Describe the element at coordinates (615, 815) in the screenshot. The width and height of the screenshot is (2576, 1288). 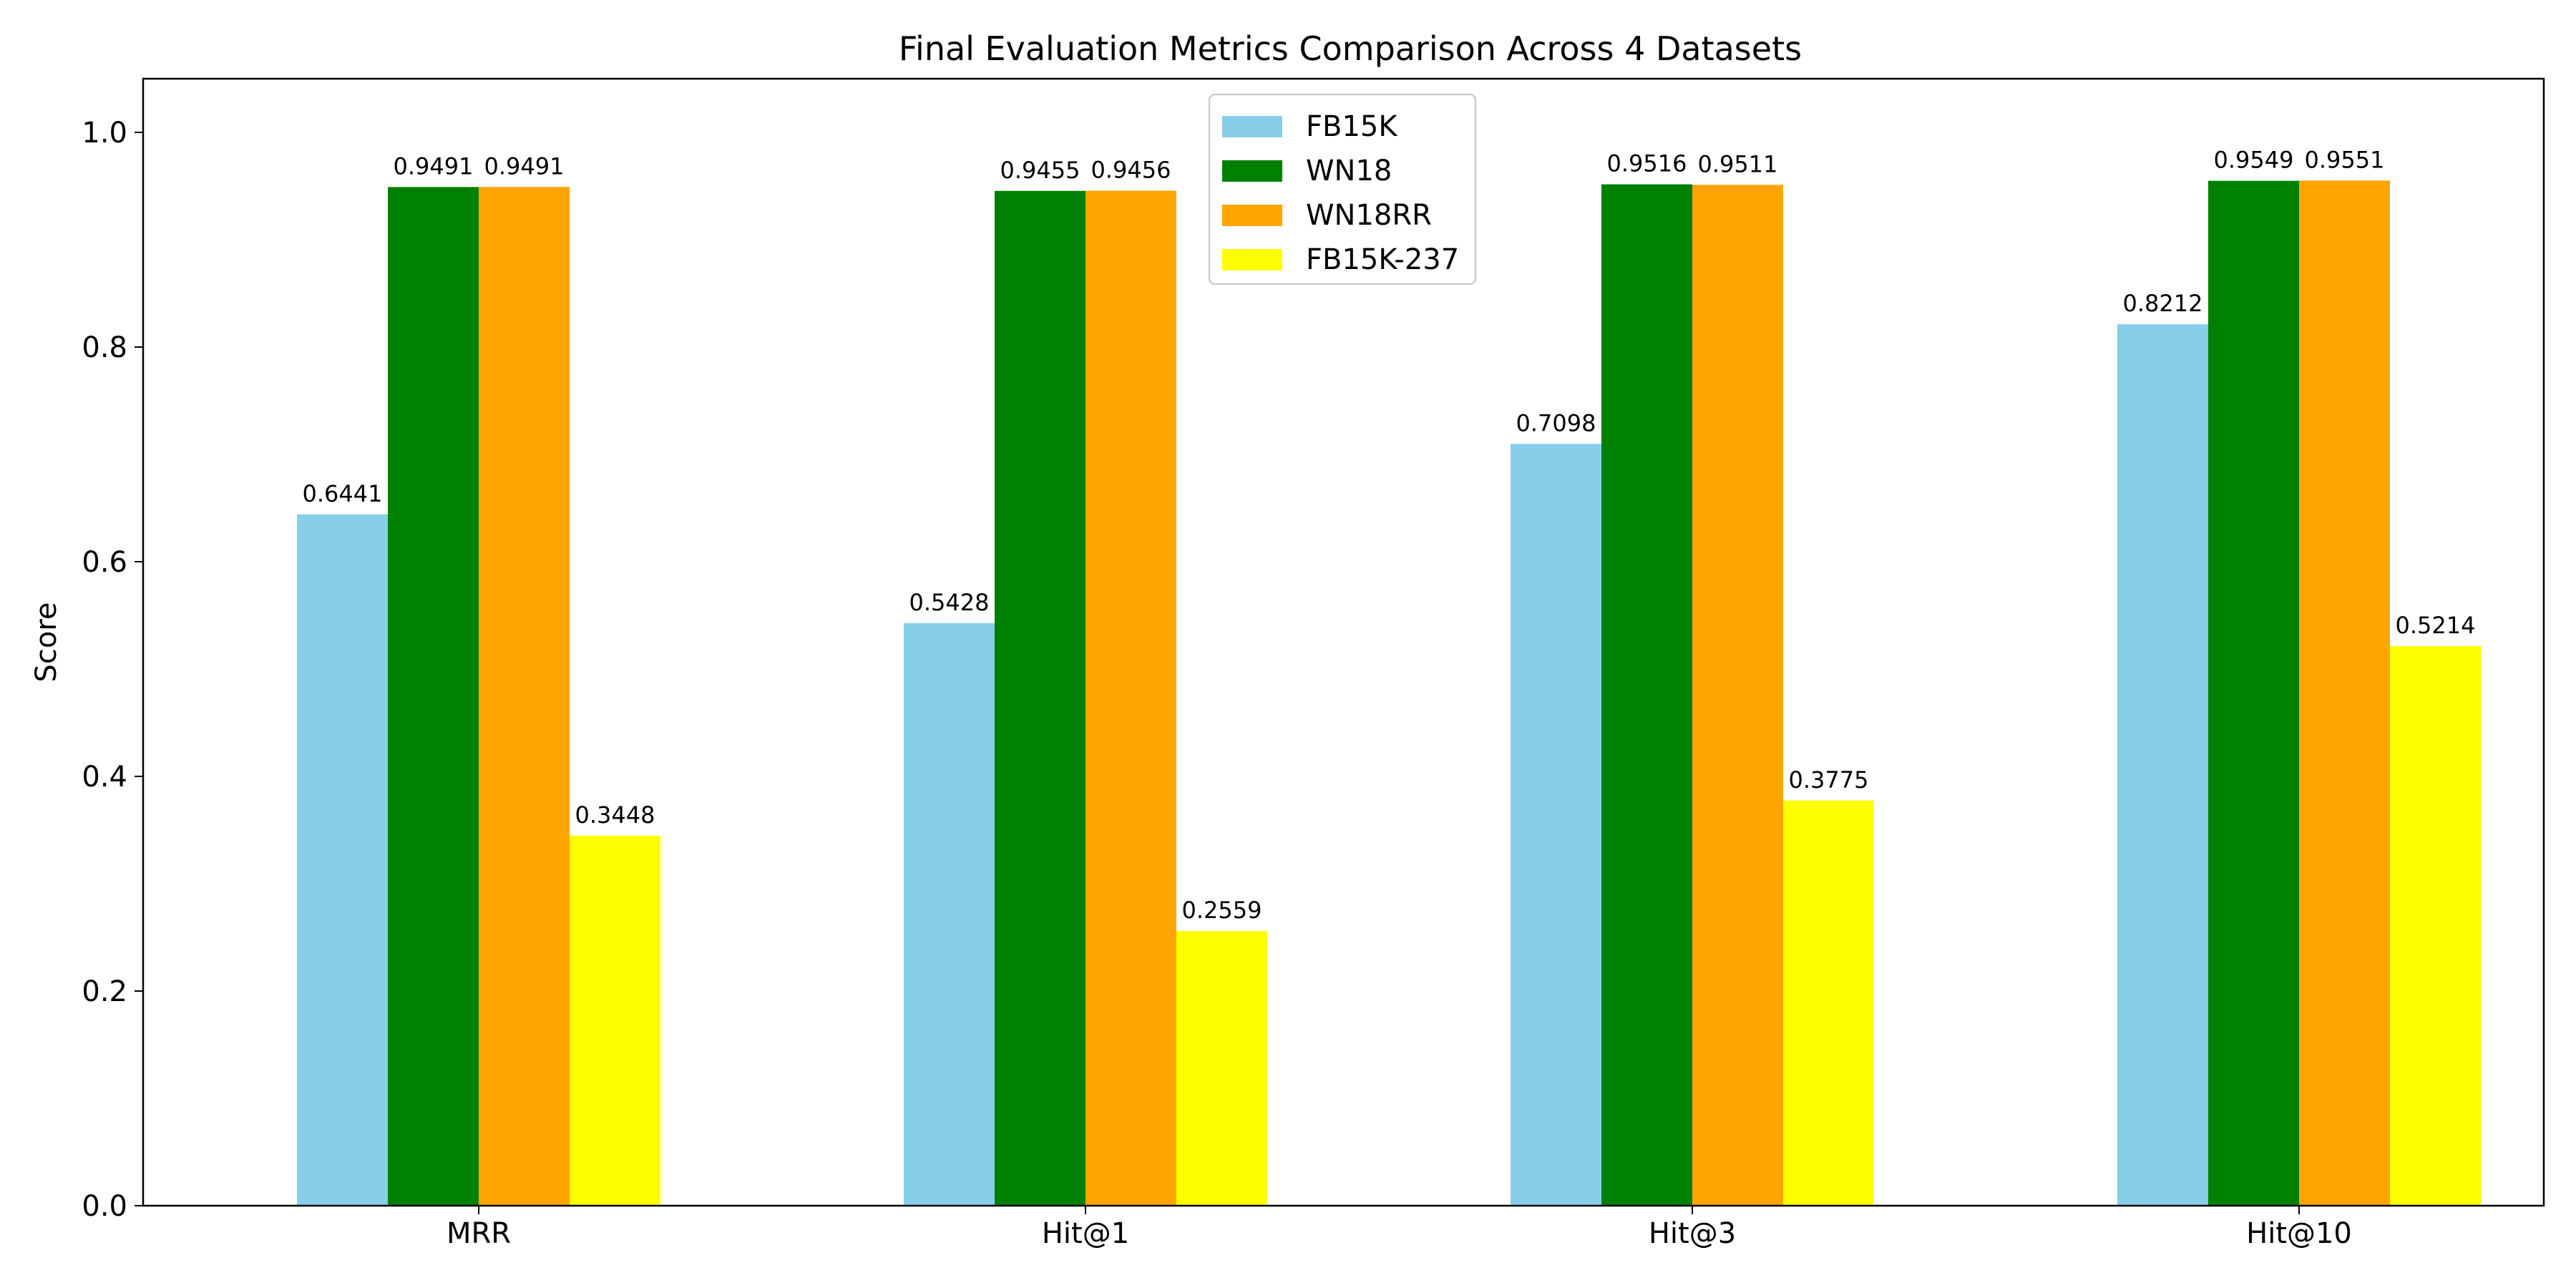
I see `bar-value-label: 0.3448` at that location.